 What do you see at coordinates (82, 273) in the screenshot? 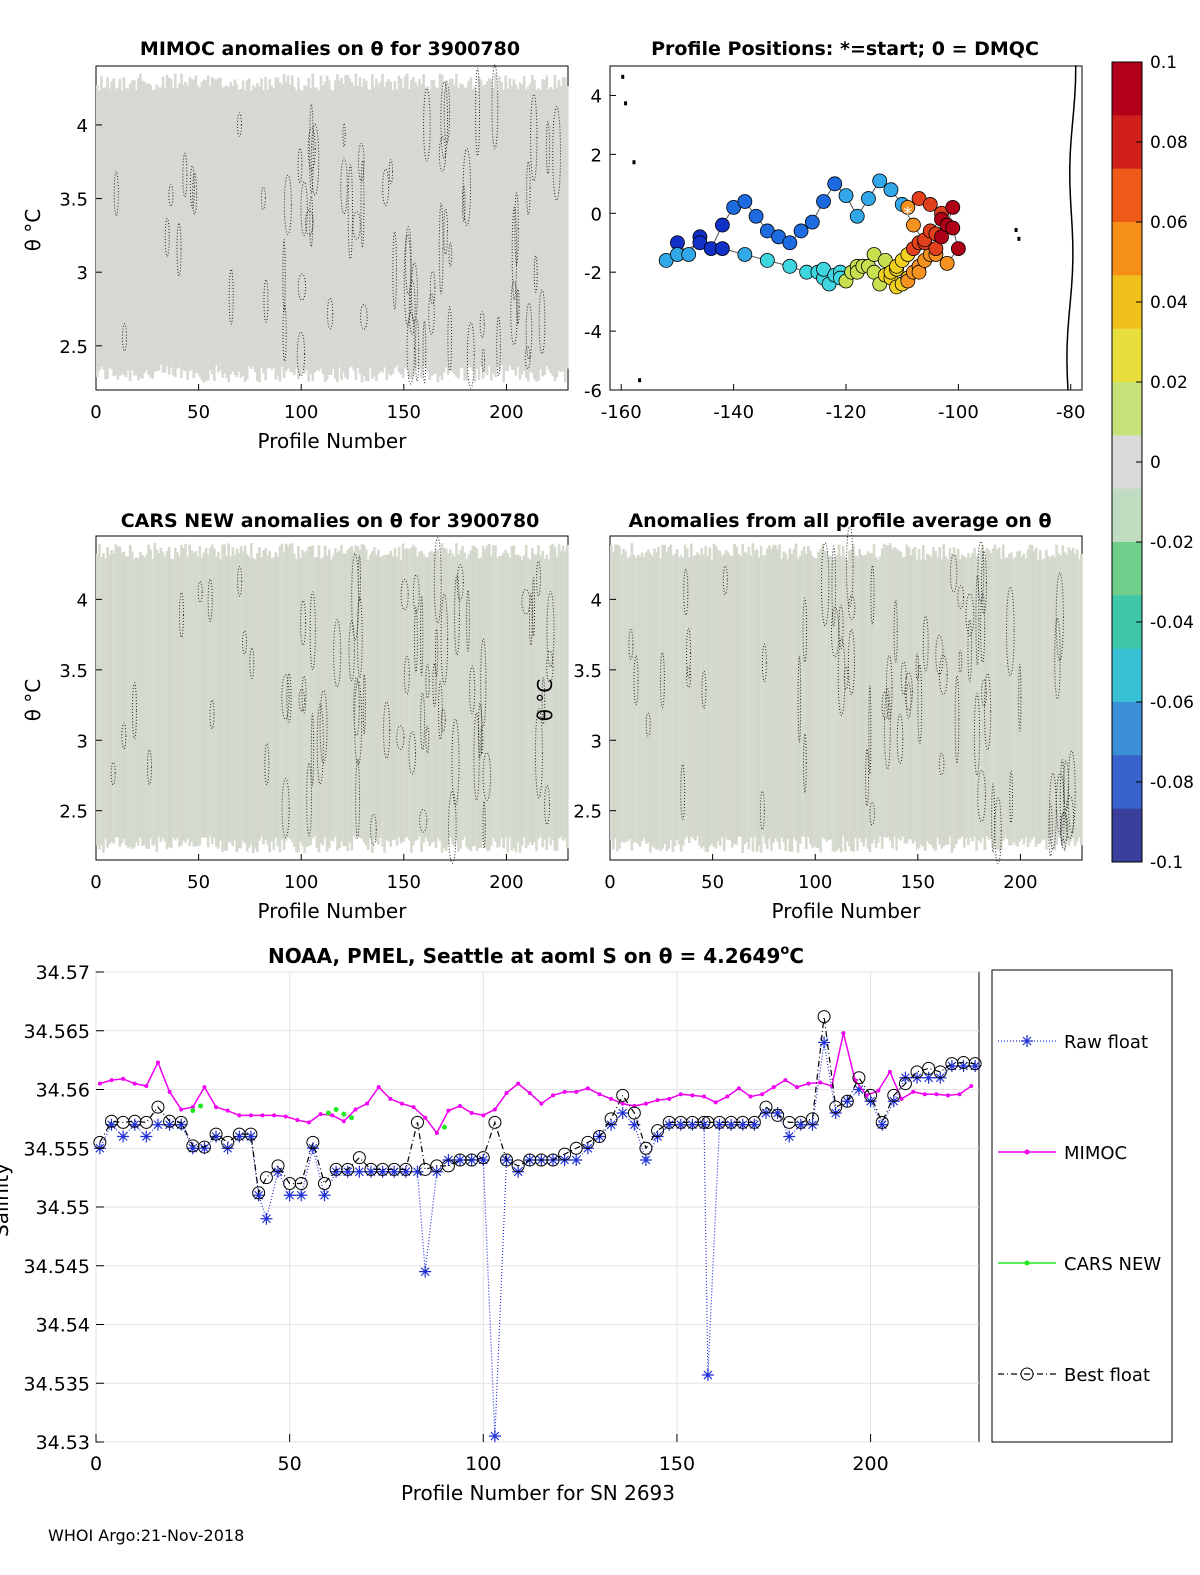
I see `y-tick-label: 3` at bounding box center [82, 273].